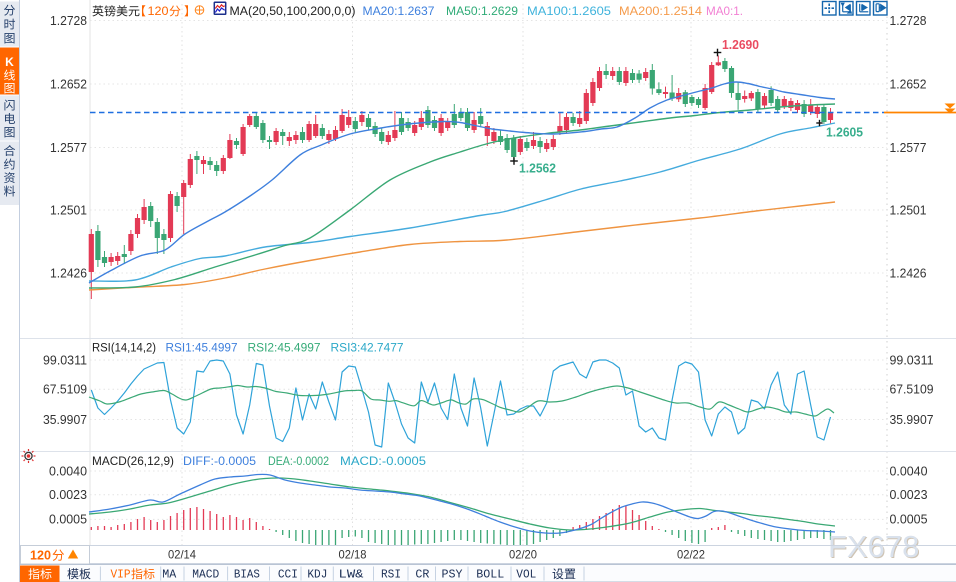  What do you see at coordinates (353, 555) in the screenshot?
I see `svg-text: 02/18` at bounding box center [353, 555].